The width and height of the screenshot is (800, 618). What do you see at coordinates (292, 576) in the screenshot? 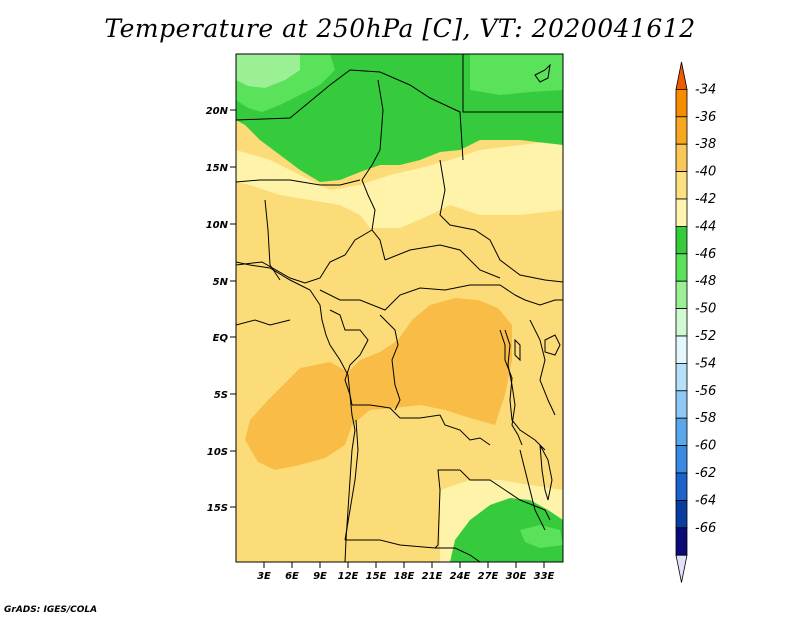
I see `lon-label-6e: 6E` at bounding box center [292, 576].